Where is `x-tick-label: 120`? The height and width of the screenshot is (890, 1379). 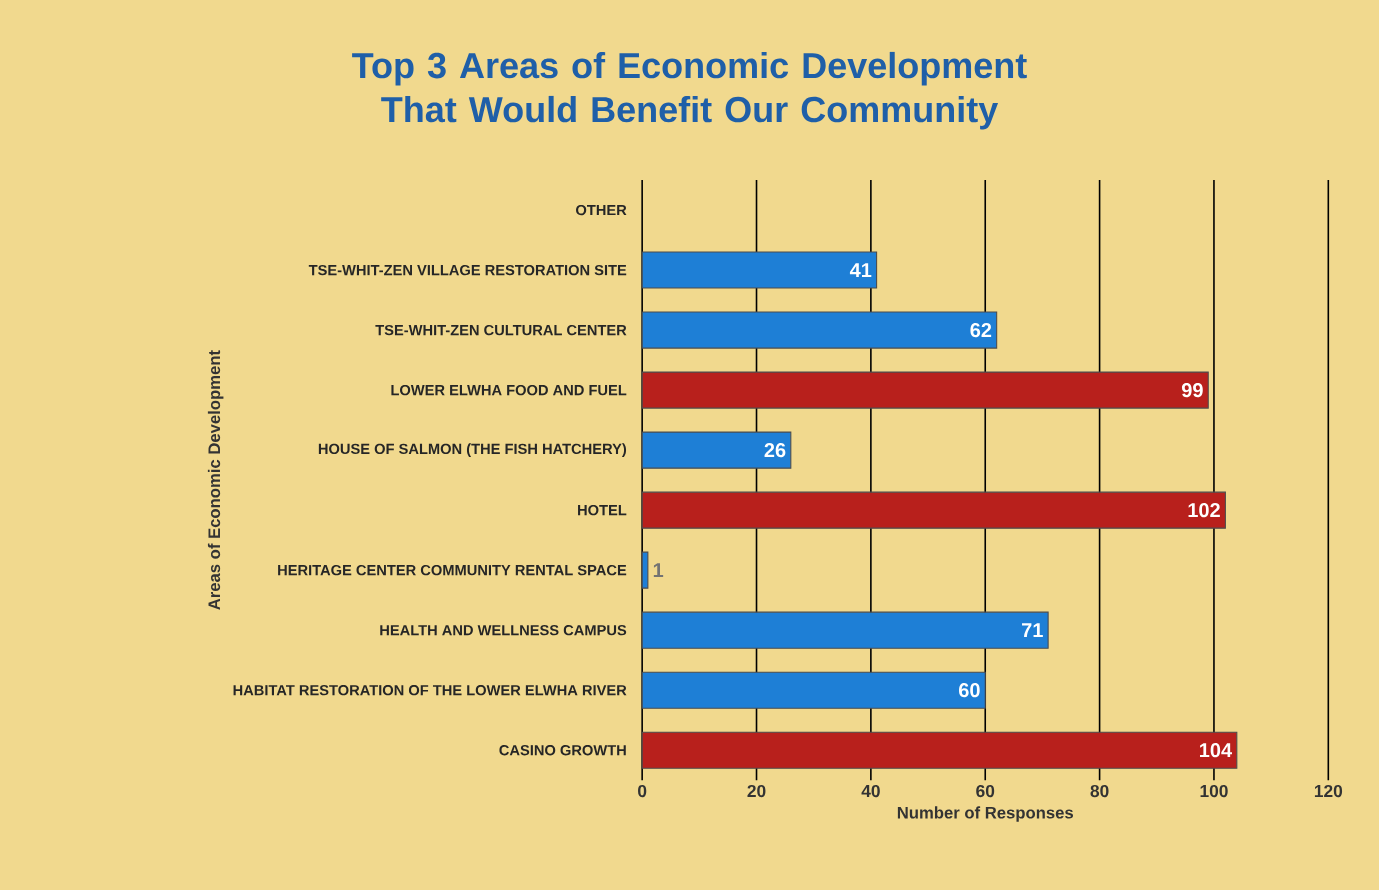 x-tick-label: 120 is located at coordinates (1328, 791).